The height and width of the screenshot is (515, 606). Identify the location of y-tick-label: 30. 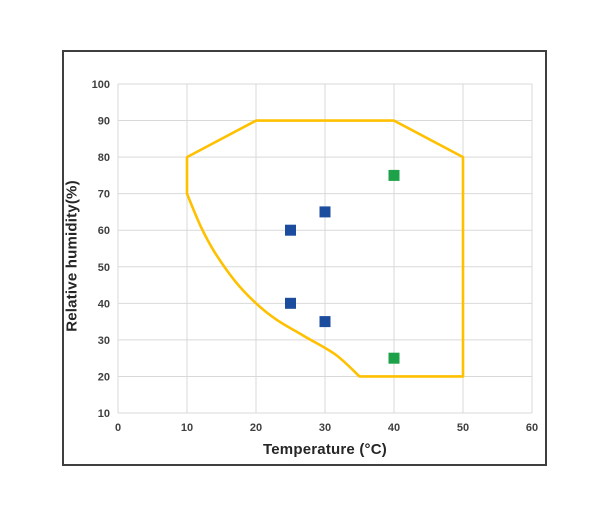
(104, 341).